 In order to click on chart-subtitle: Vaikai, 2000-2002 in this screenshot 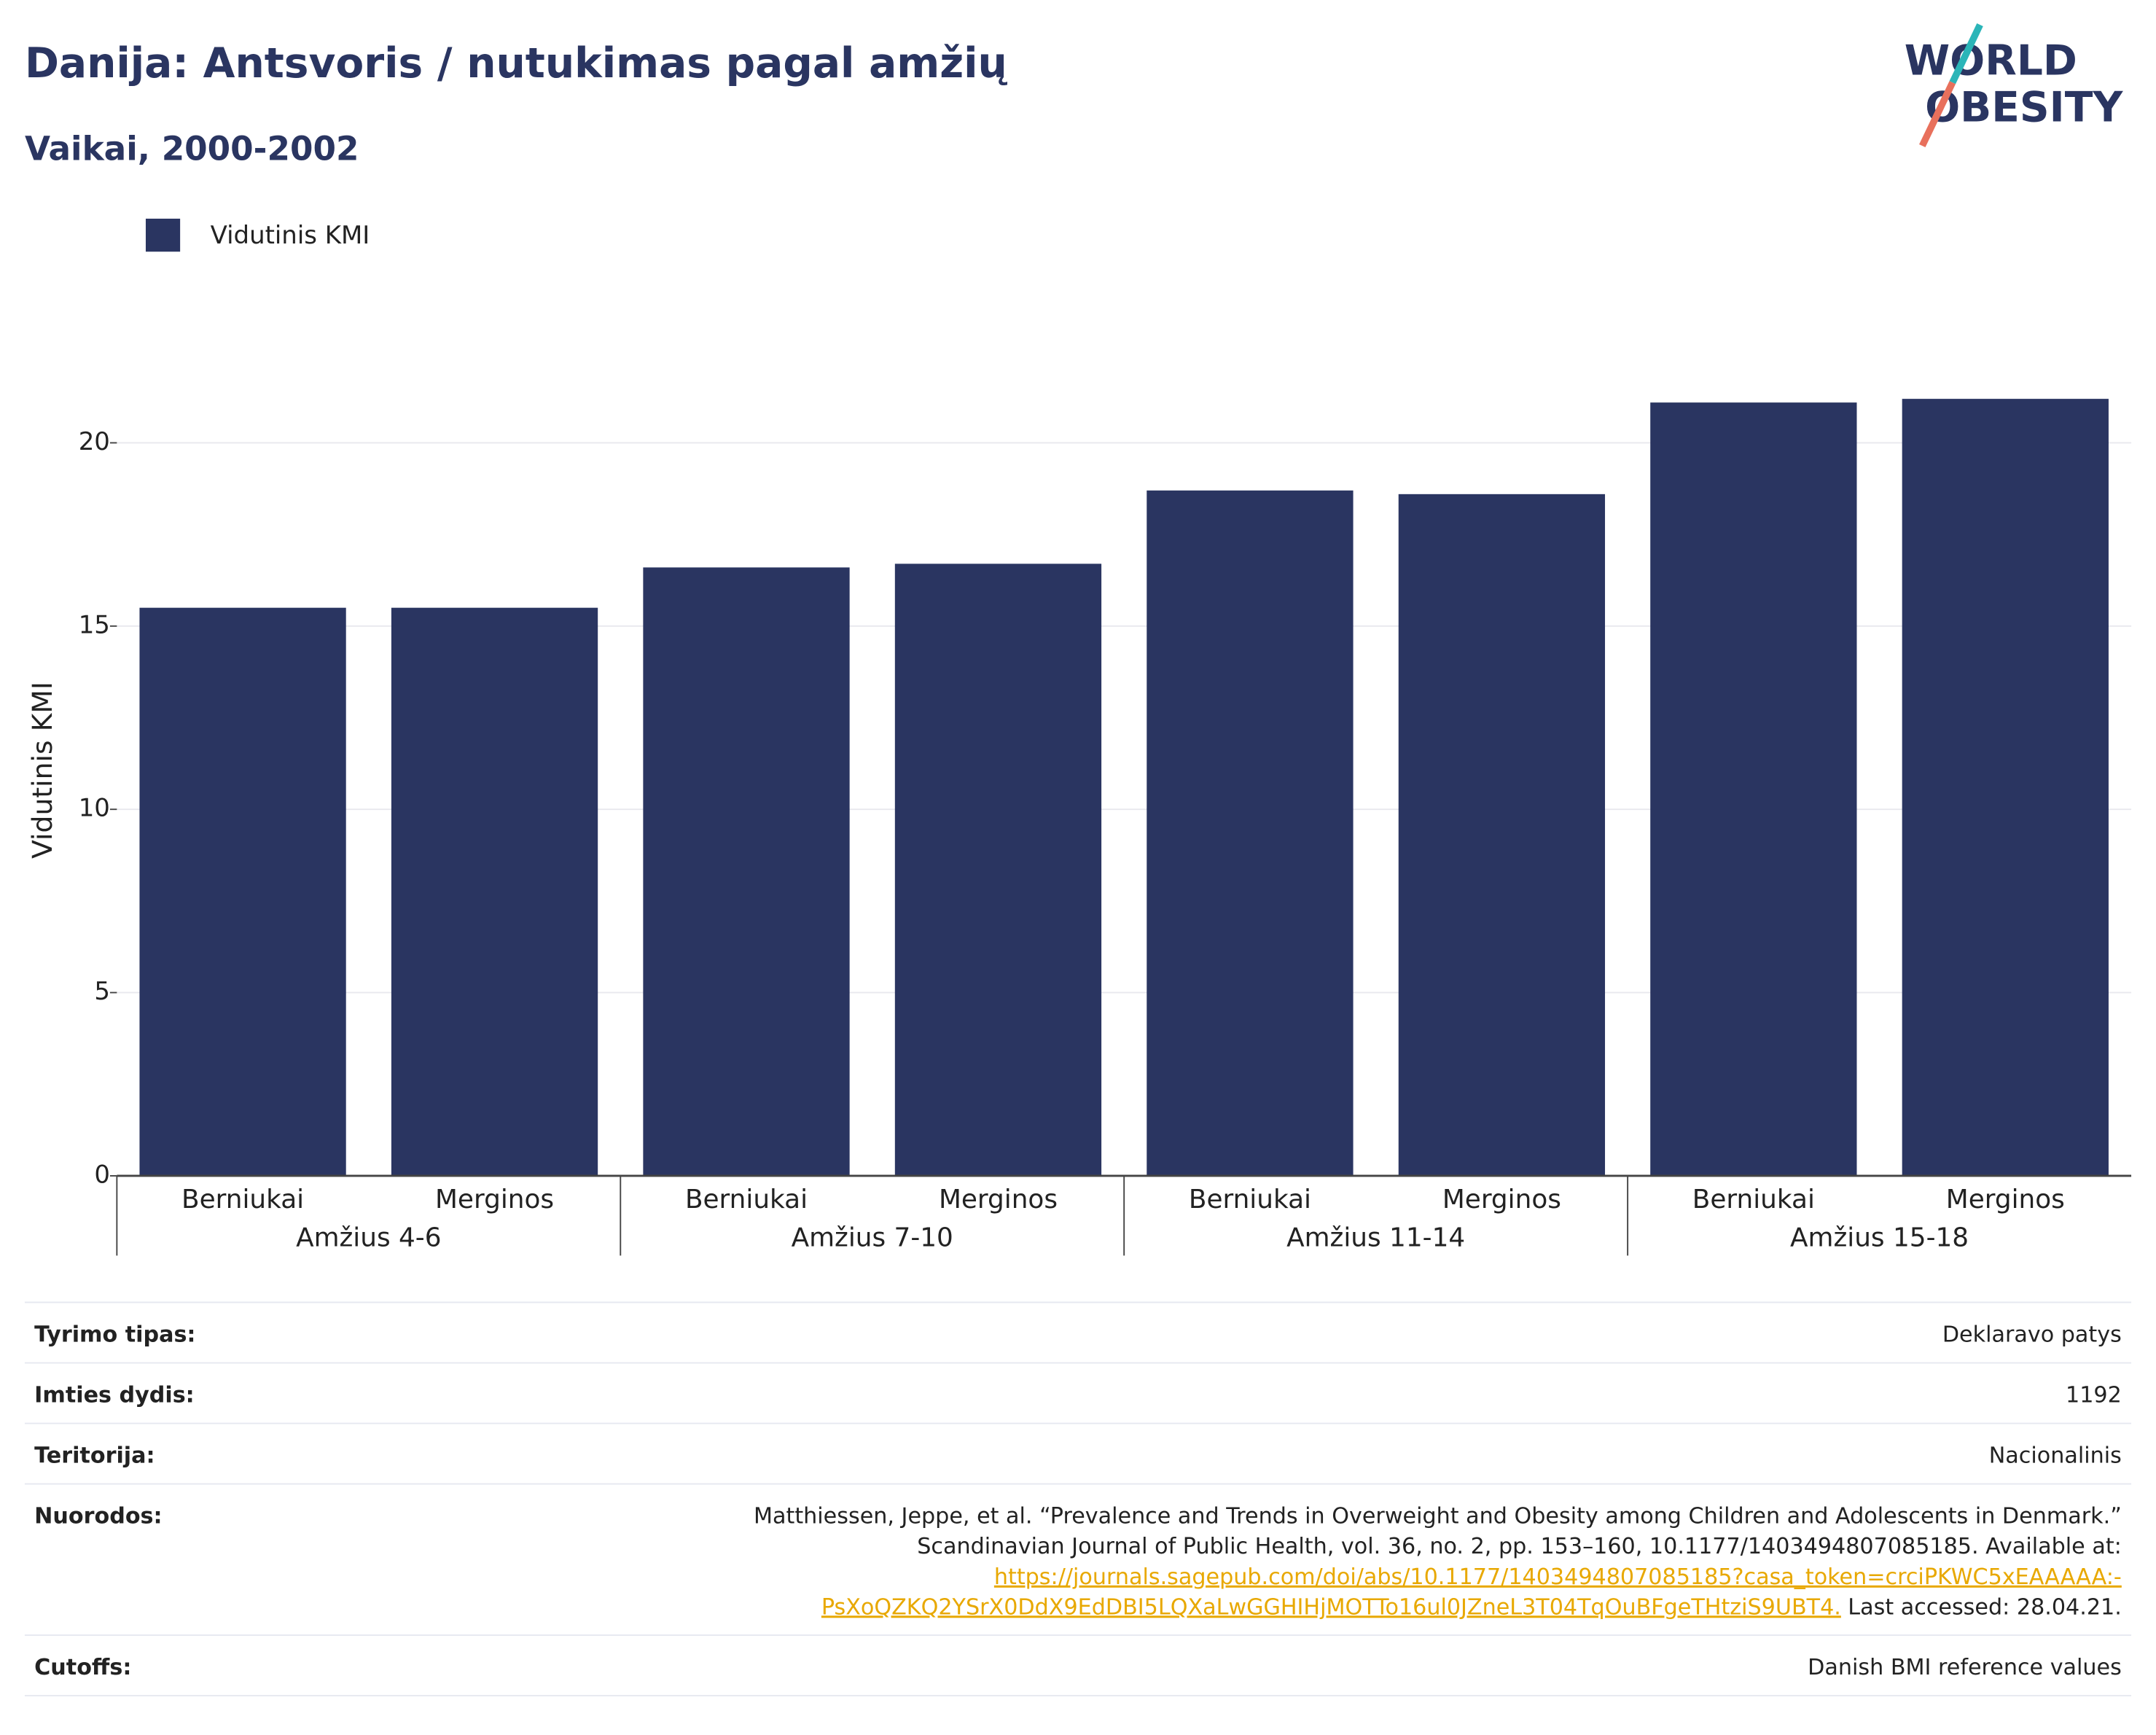, I will do `click(192, 149)`.